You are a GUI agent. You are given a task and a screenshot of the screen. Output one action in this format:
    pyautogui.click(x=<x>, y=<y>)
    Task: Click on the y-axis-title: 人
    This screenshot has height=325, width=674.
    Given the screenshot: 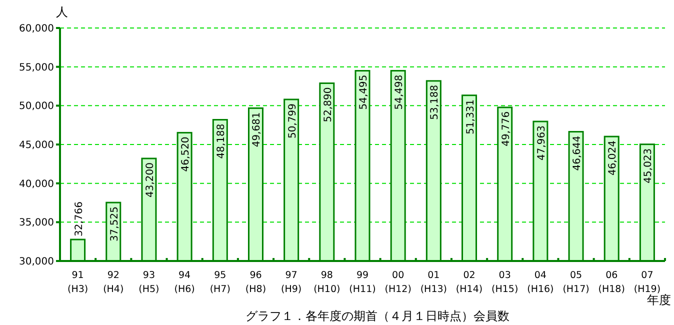 What is the action you would take?
    pyautogui.click(x=62, y=12)
    